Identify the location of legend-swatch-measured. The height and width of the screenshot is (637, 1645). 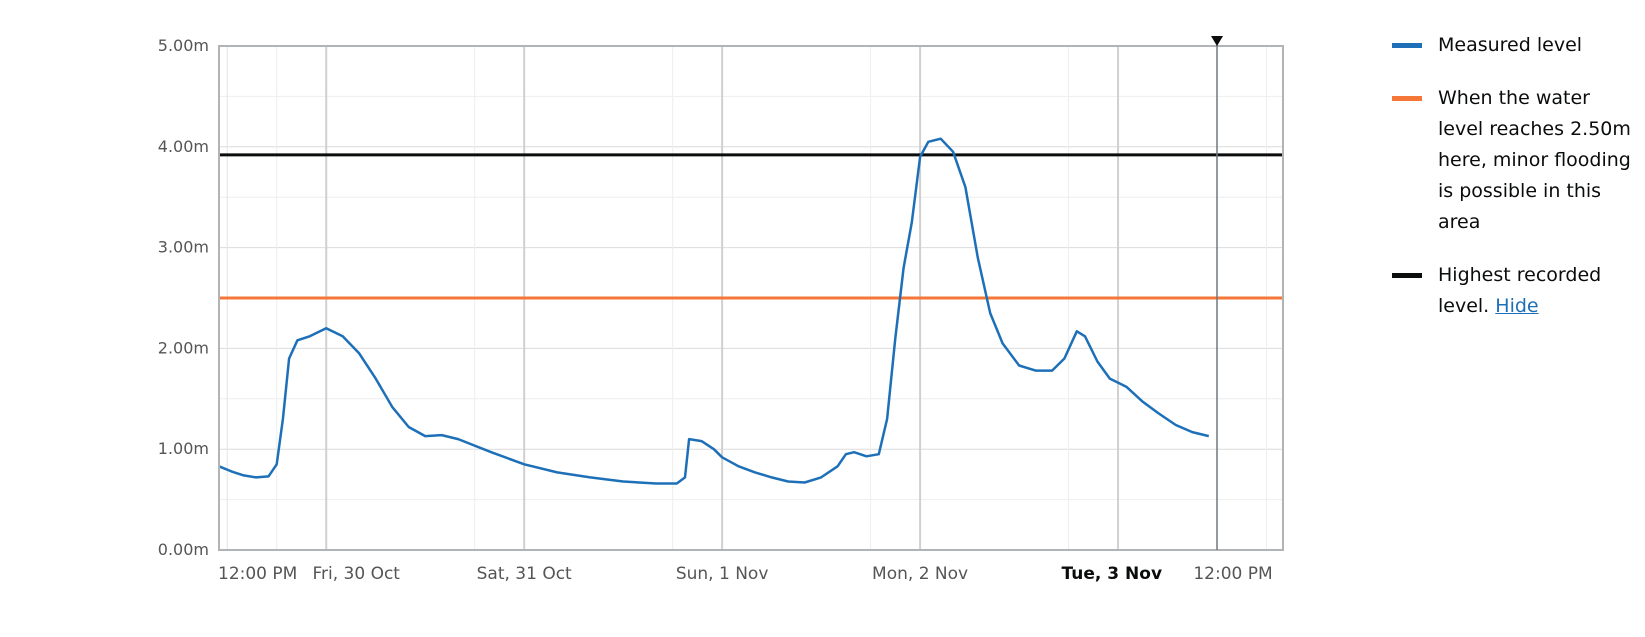
(1407, 45).